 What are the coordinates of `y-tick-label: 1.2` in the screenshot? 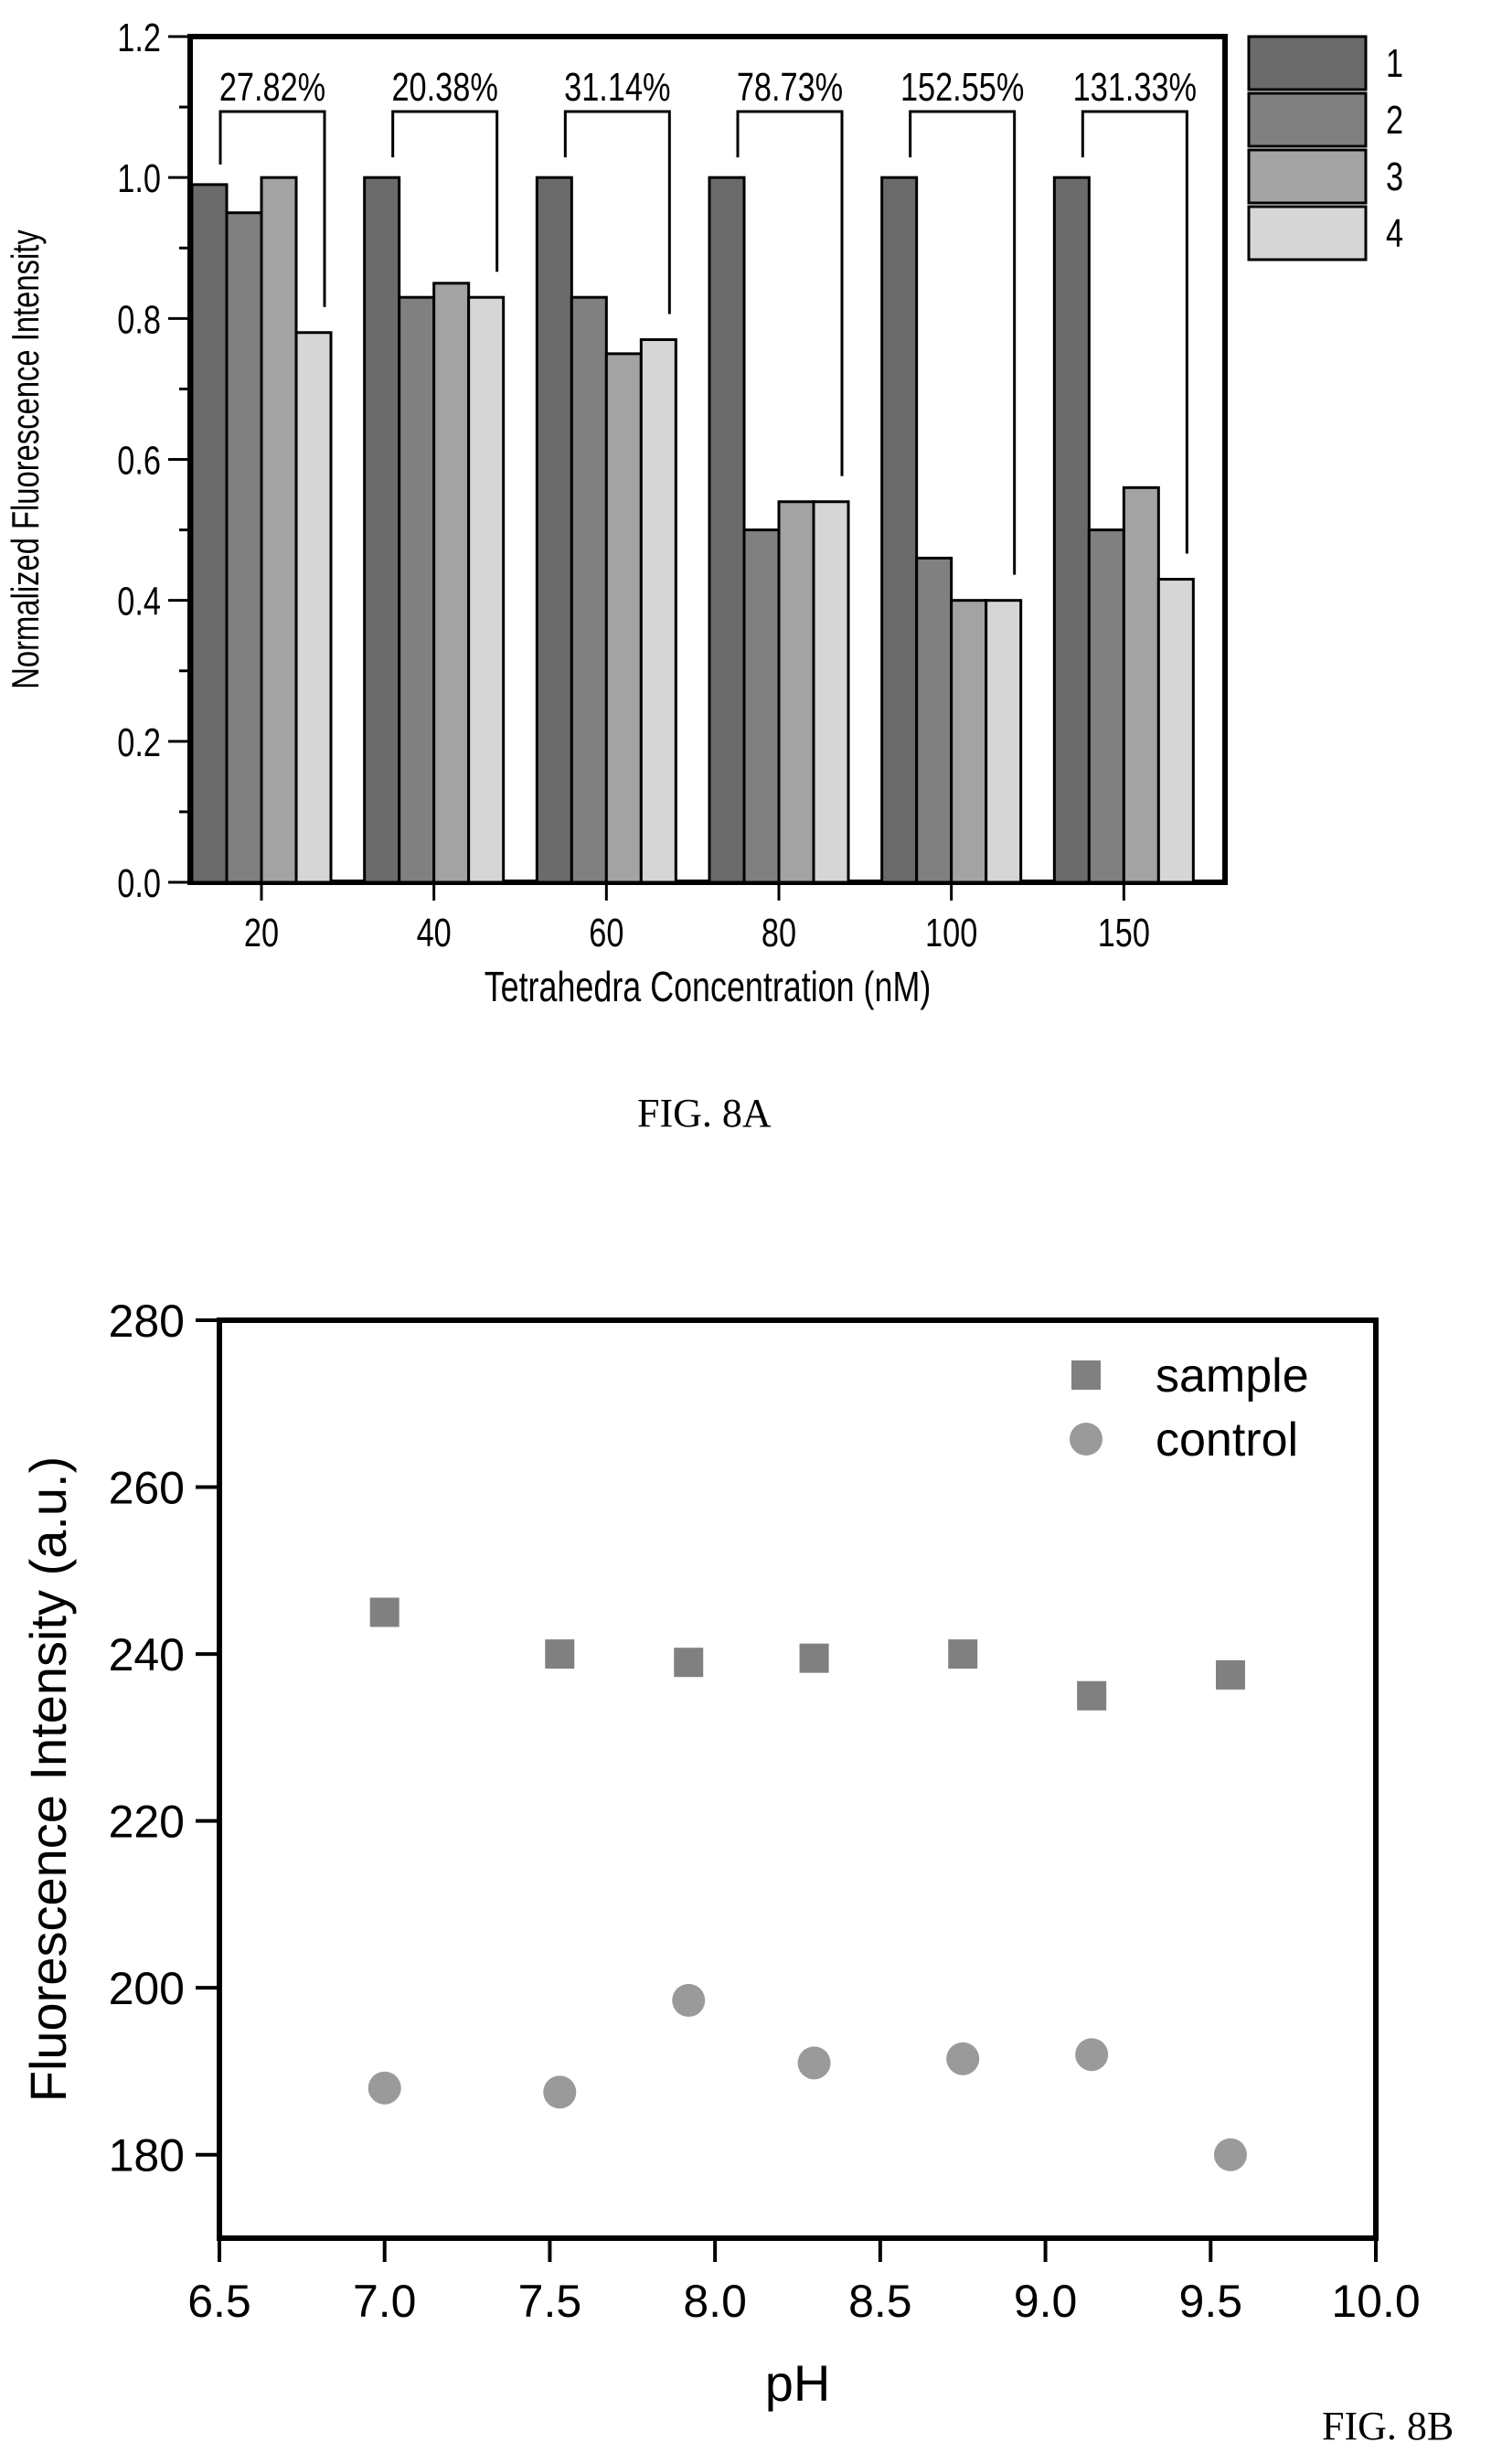 It's located at (139, 38).